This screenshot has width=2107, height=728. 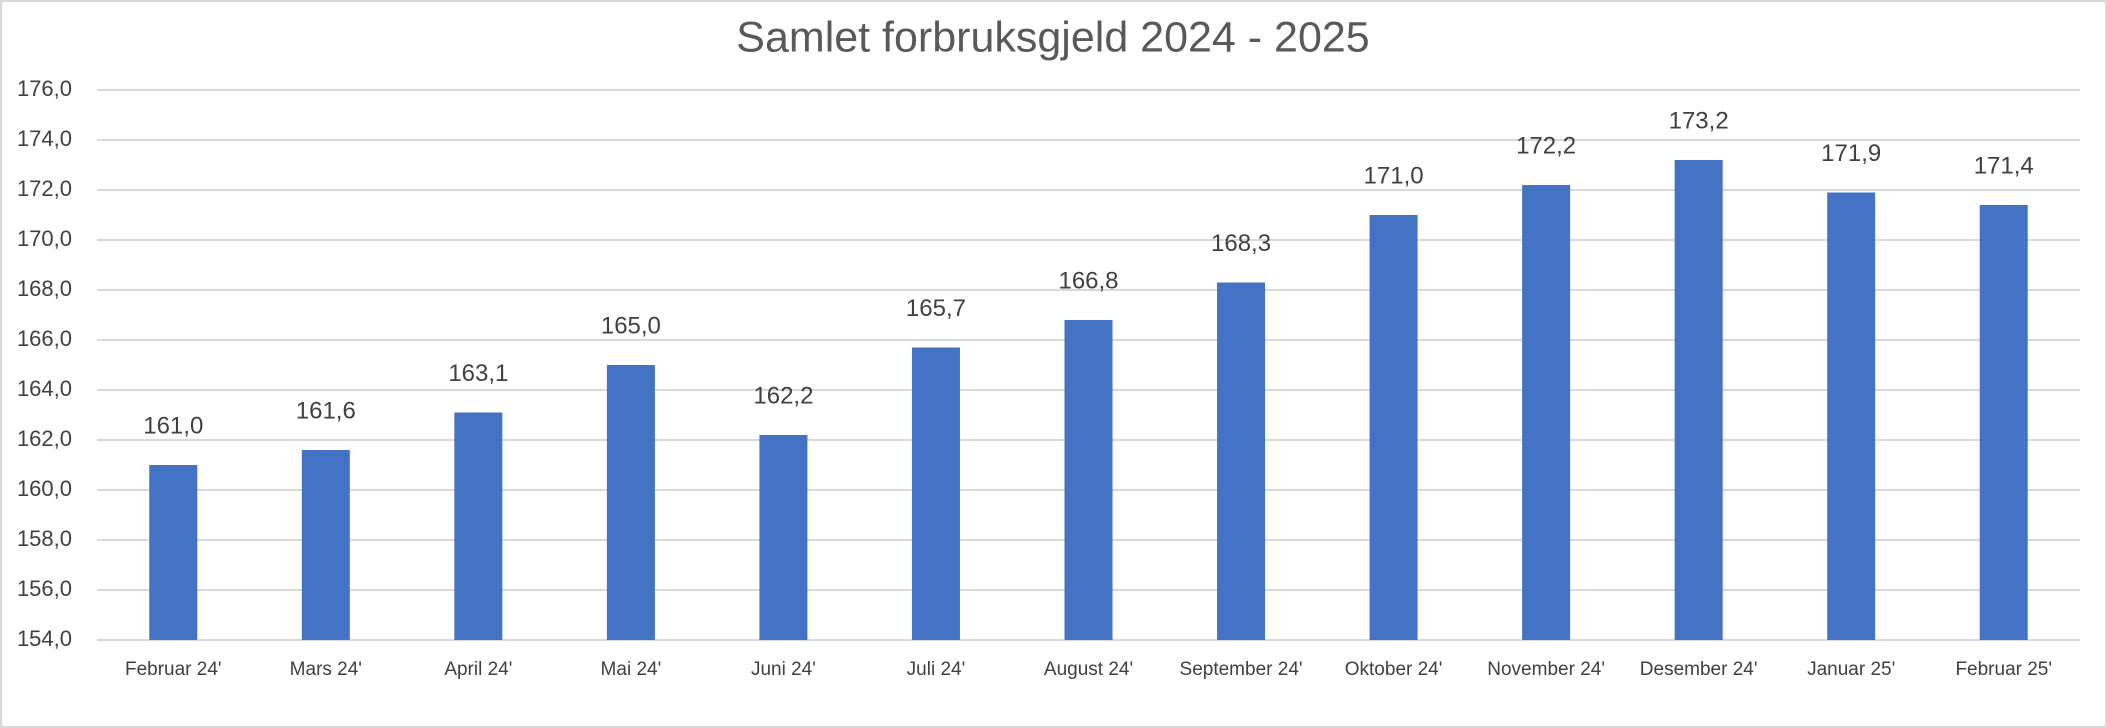 What do you see at coordinates (1241, 669) in the screenshot?
I see `x-tick-label: September 24'` at bounding box center [1241, 669].